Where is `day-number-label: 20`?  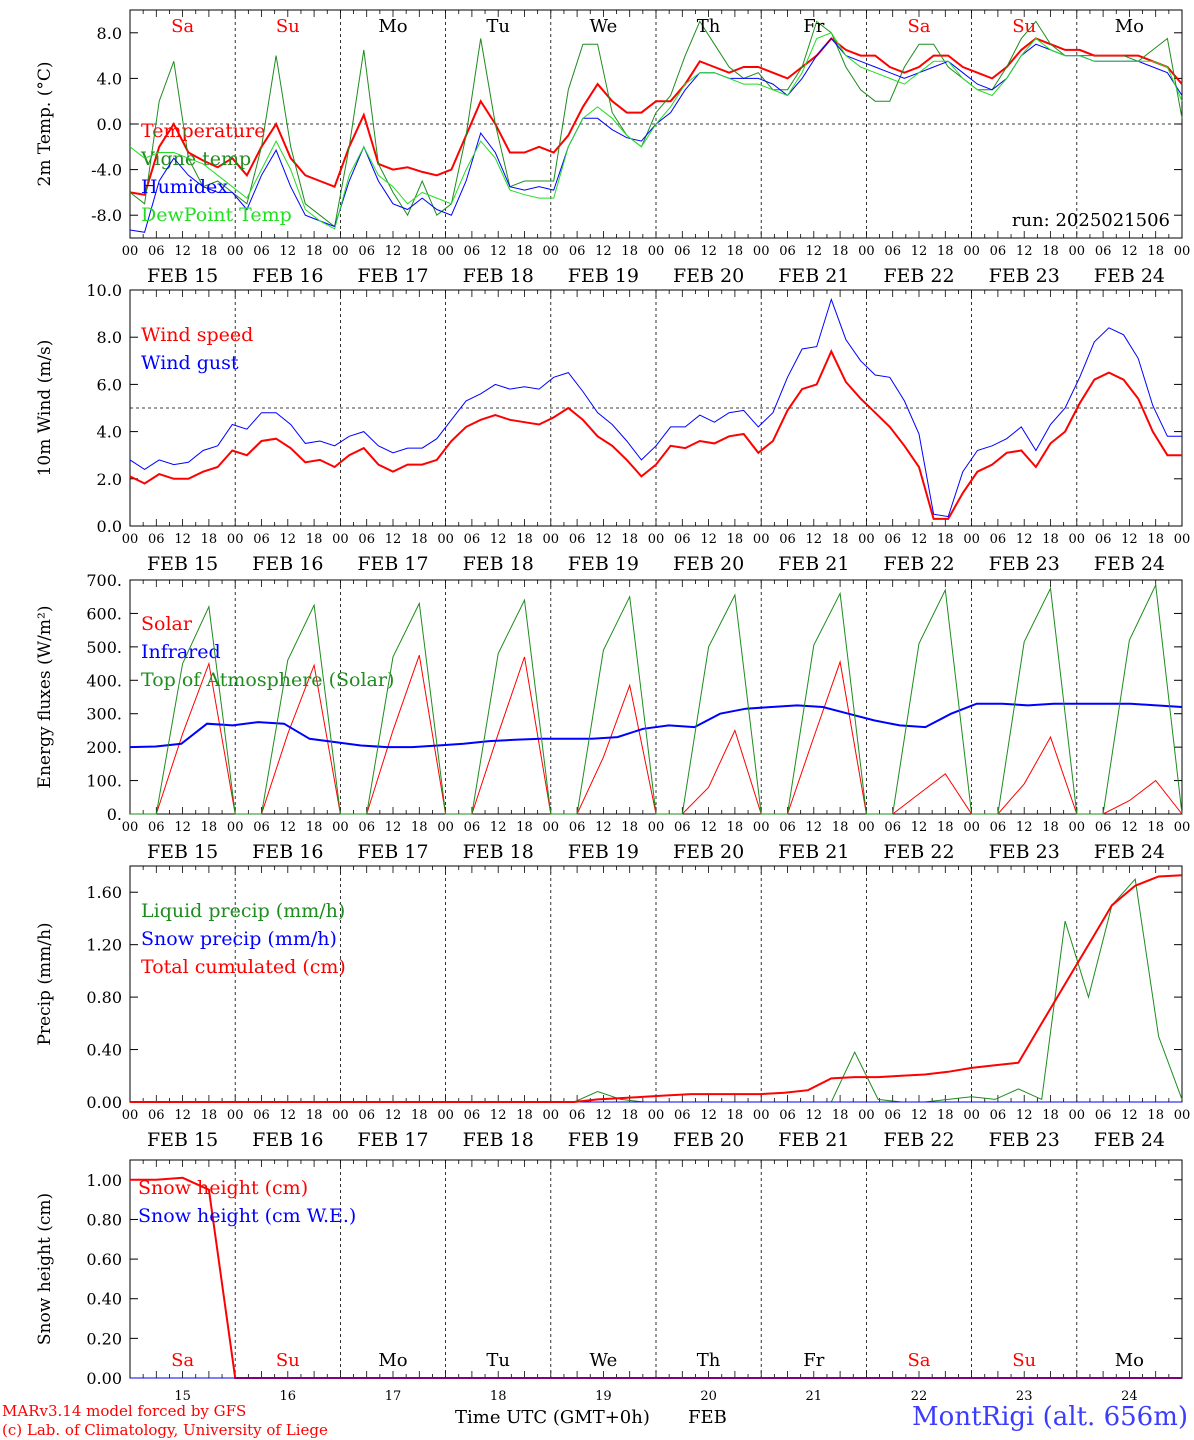
day-number-label: 20 is located at coordinates (708, 1396).